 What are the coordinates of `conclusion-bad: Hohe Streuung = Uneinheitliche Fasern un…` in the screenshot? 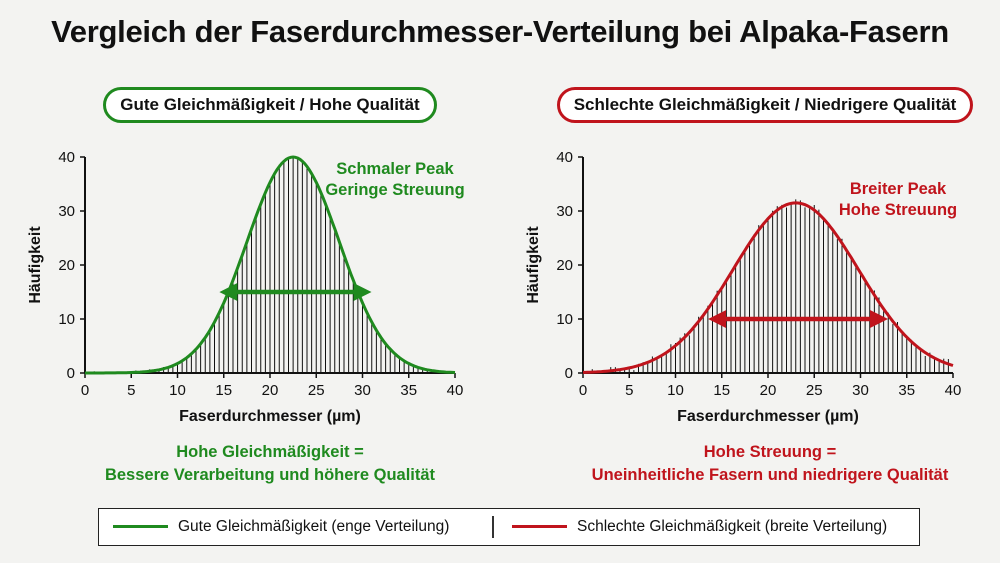 It's located at (770, 464).